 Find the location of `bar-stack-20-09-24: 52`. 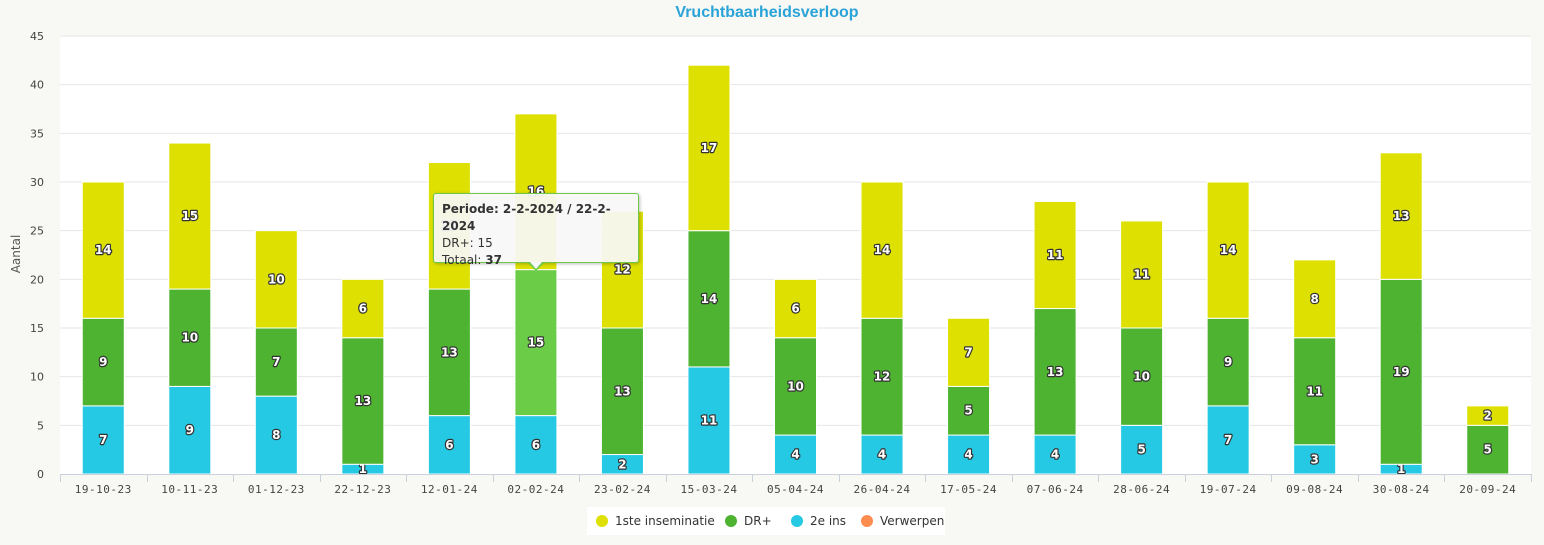

bar-stack-20-09-24: 52 is located at coordinates (1488, 440).